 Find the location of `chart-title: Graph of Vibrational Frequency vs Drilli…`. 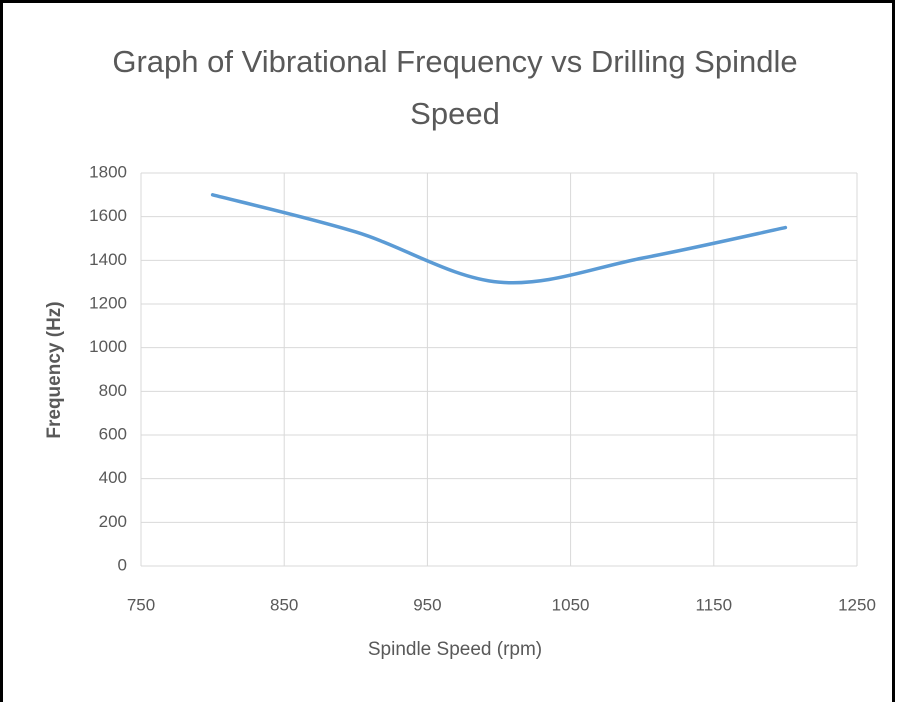

chart-title: Graph of Vibrational Frequency vs Drilli… is located at coordinates (455, 87).